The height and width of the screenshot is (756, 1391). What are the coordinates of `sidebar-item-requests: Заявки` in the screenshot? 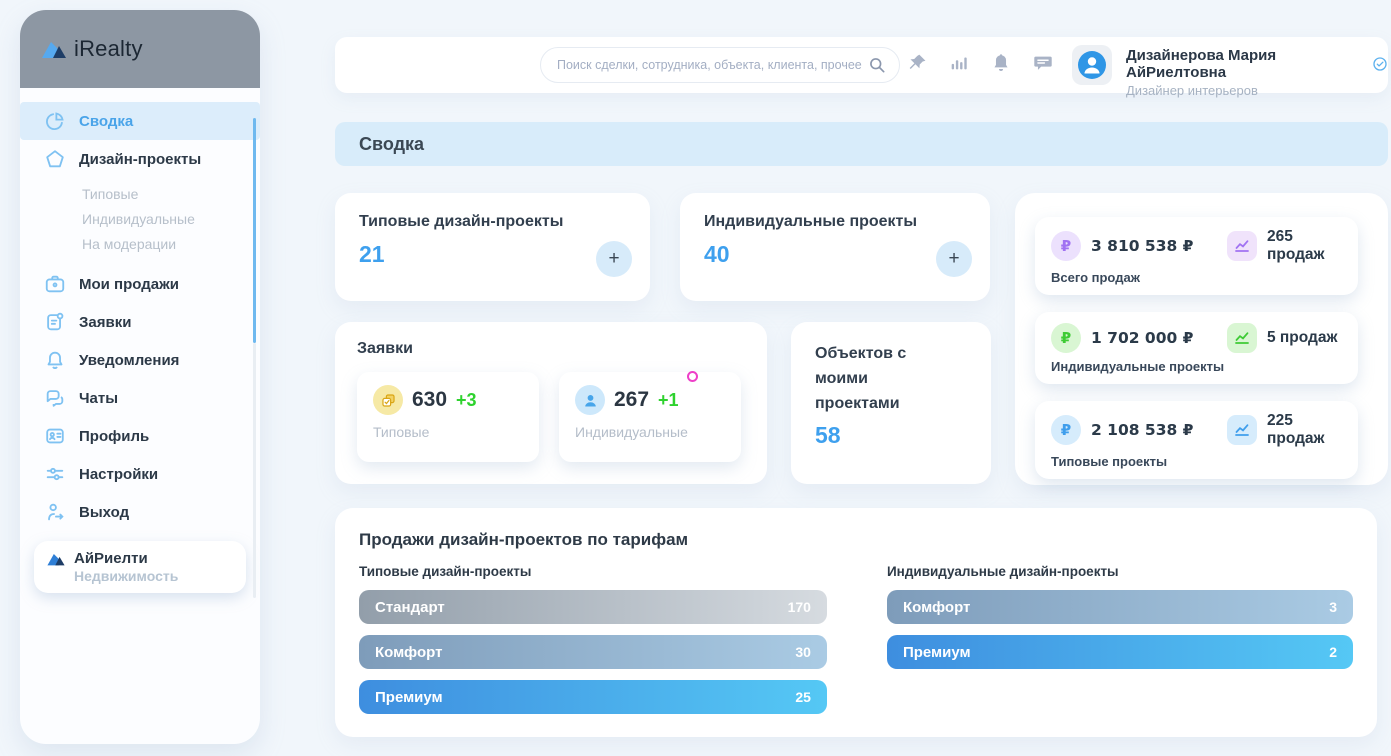 It's located at (140, 322).